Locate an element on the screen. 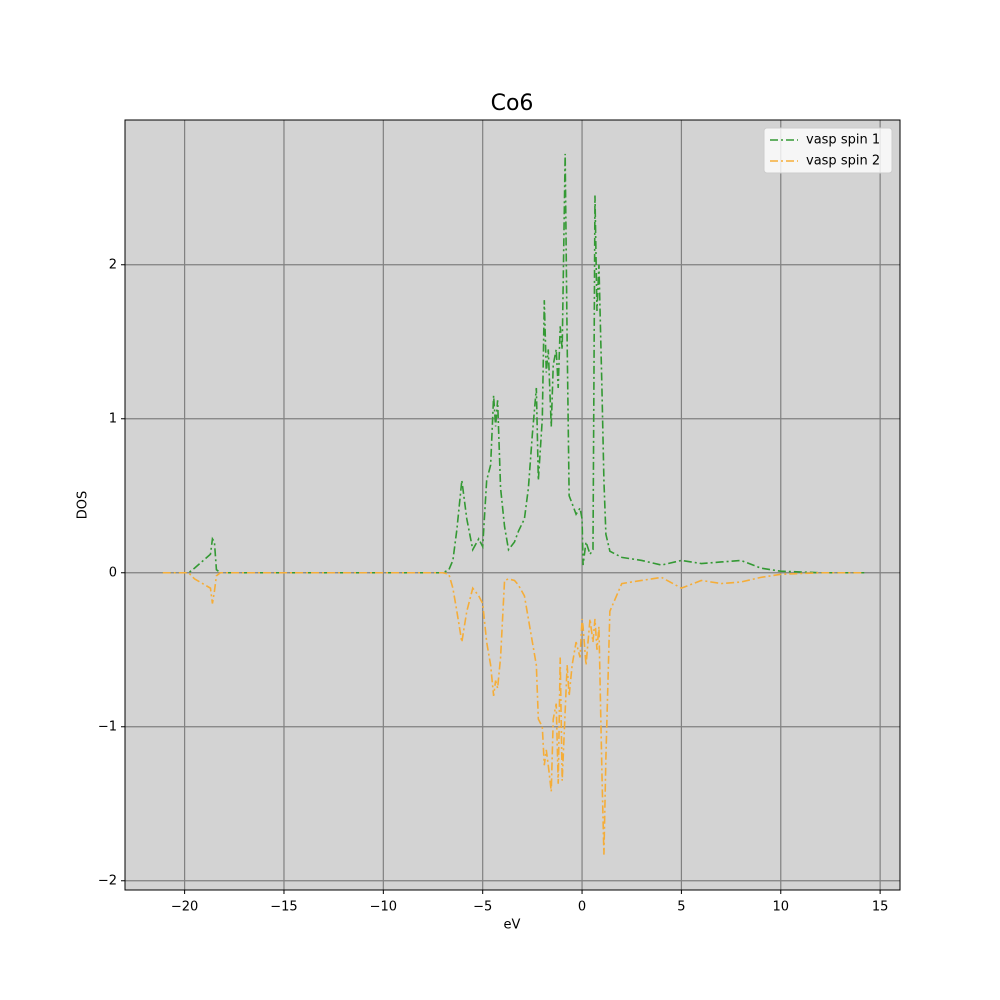  legend-label: vasp spin 2 is located at coordinates (843, 161).